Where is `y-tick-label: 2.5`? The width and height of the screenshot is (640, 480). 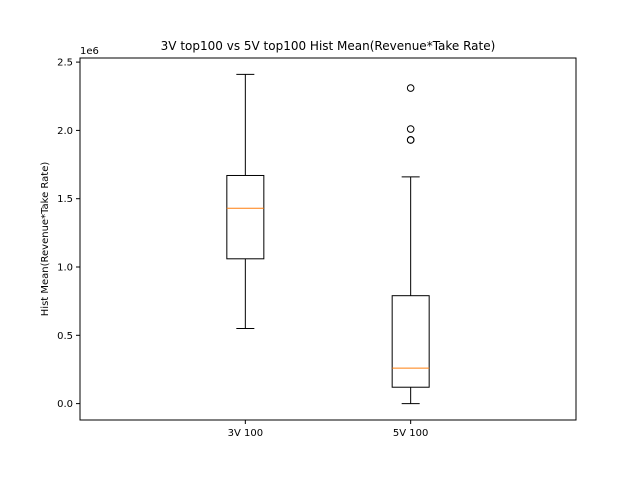
y-tick-label: 2.5 is located at coordinates (65, 63).